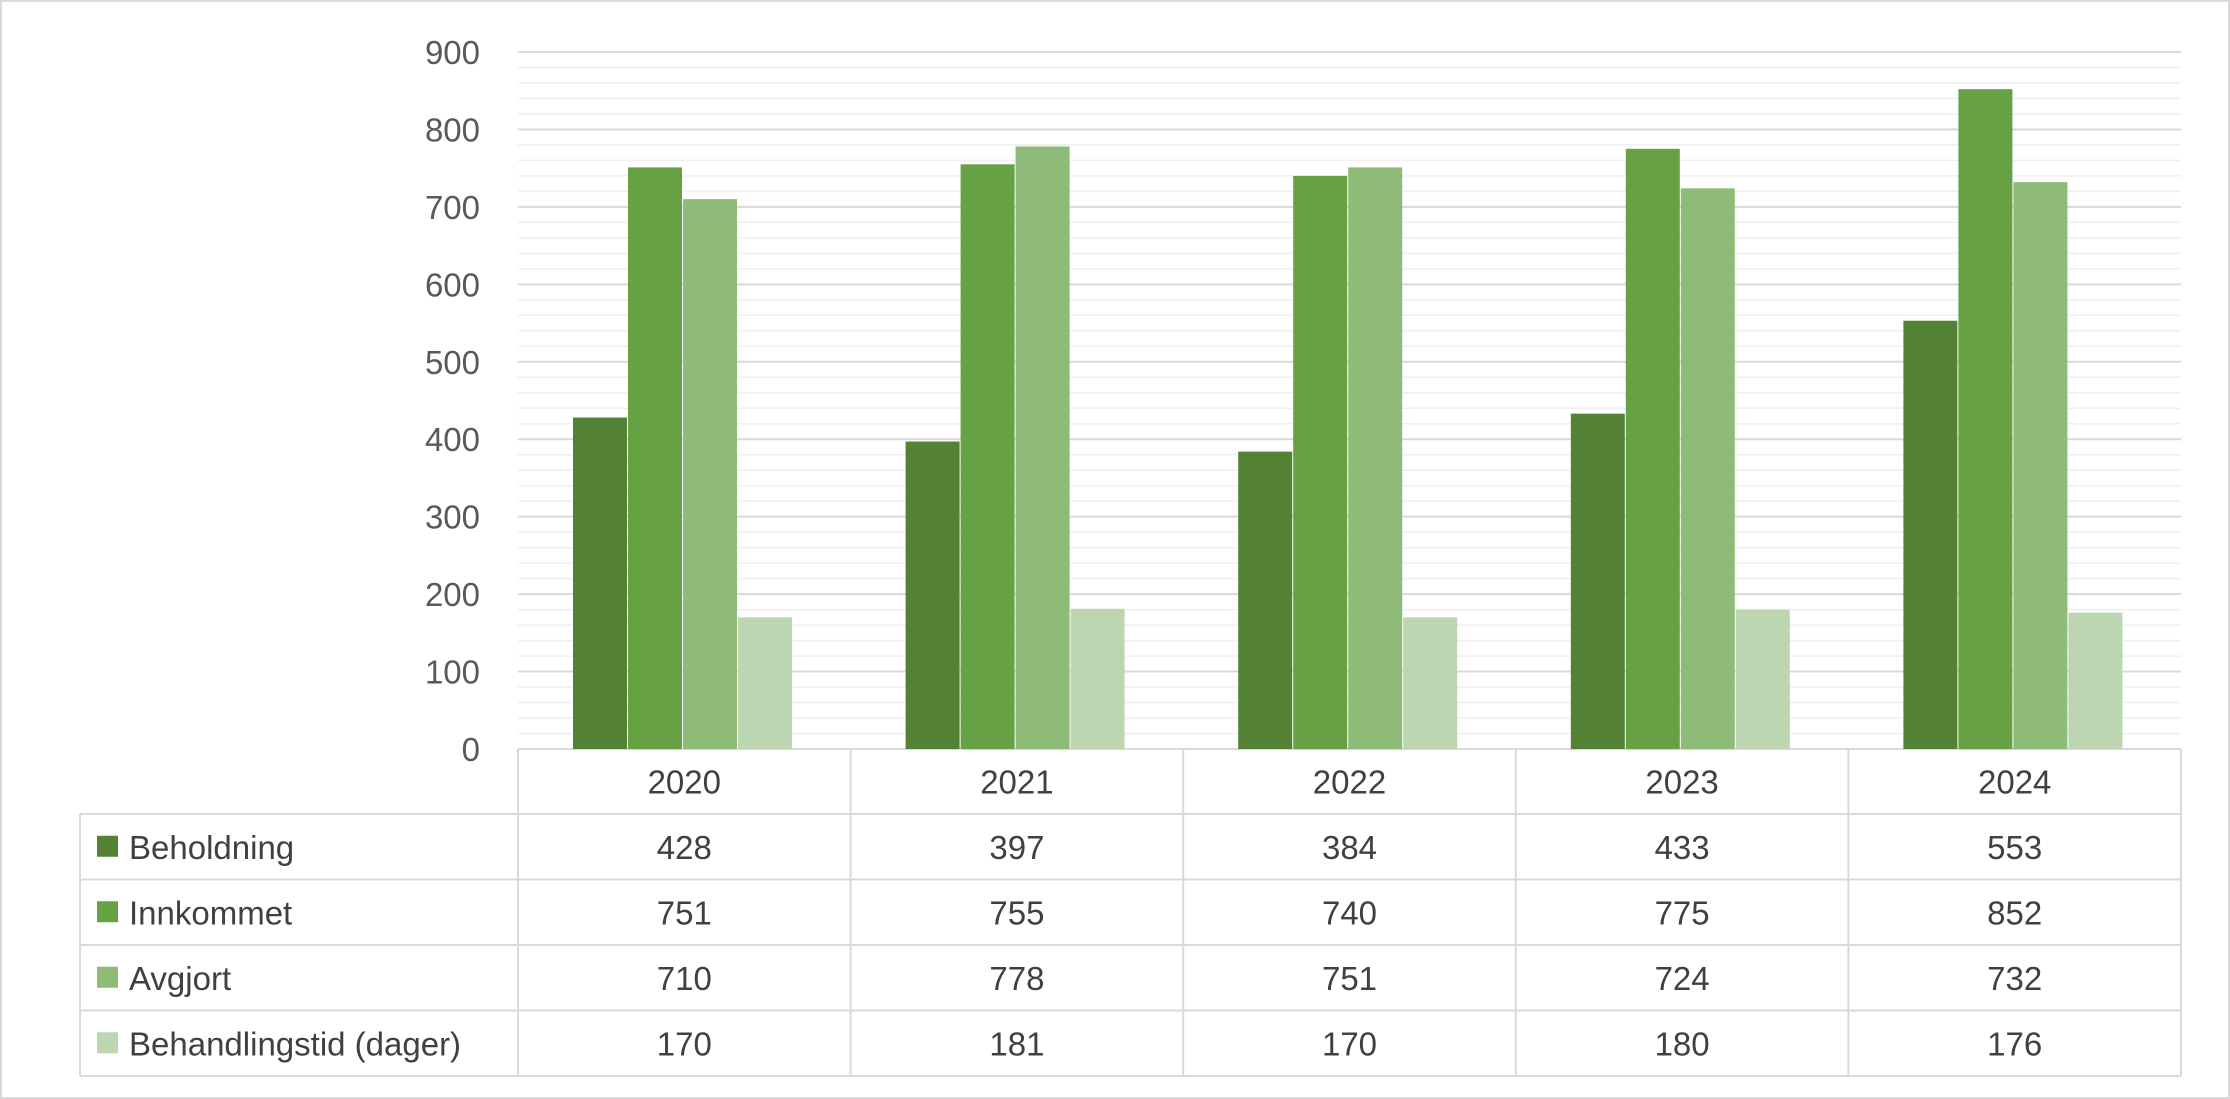 Image resolution: width=2230 pixels, height=1099 pixels. What do you see at coordinates (471, 749) in the screenshot?
I see `y-tick-label: 0` at bounding box center [471, 749].